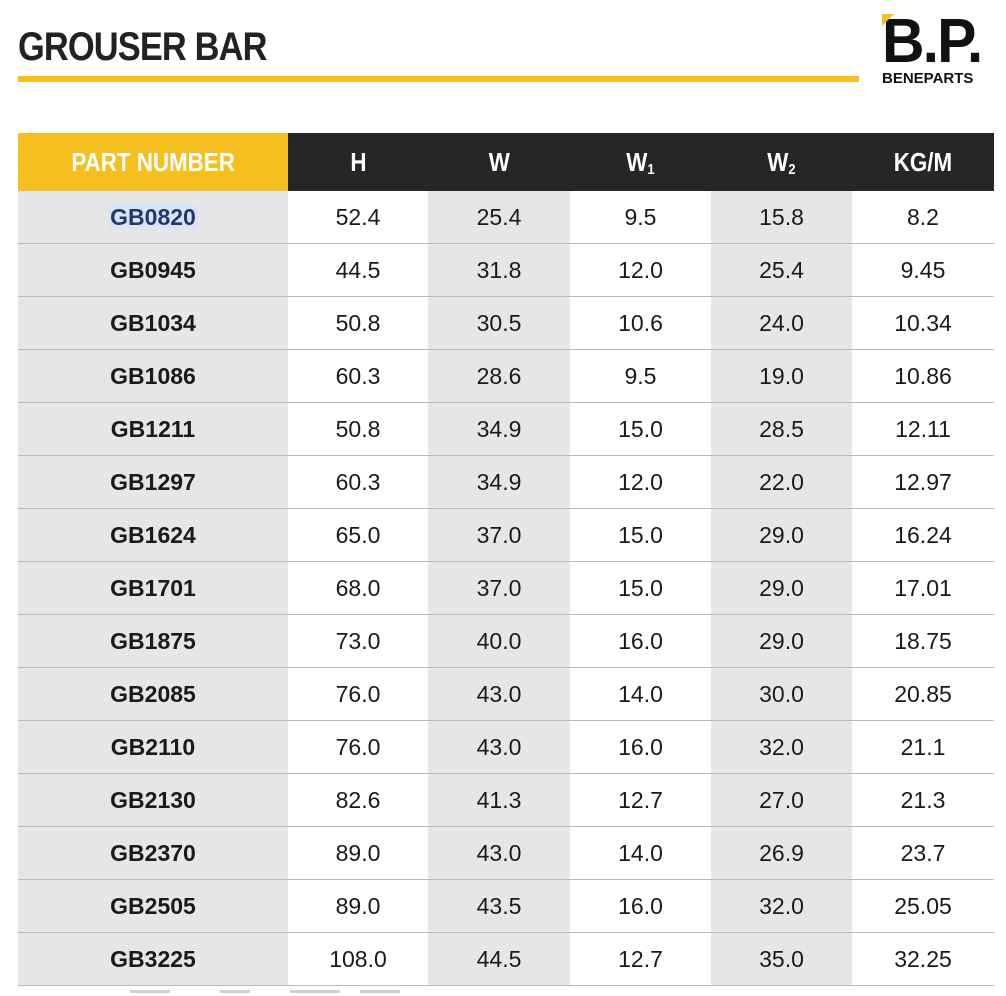 The image size is (1006, 996). I want to click on part-number: GB1297, so click(153, 481).